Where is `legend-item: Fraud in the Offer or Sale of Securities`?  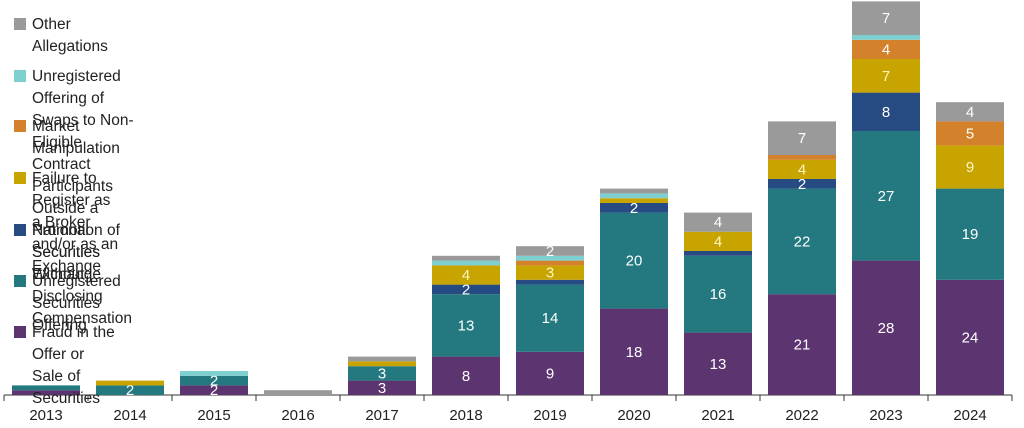
legend-item: Fraud in the Offer or Sale of Securities is located at coordinates (64, 366).